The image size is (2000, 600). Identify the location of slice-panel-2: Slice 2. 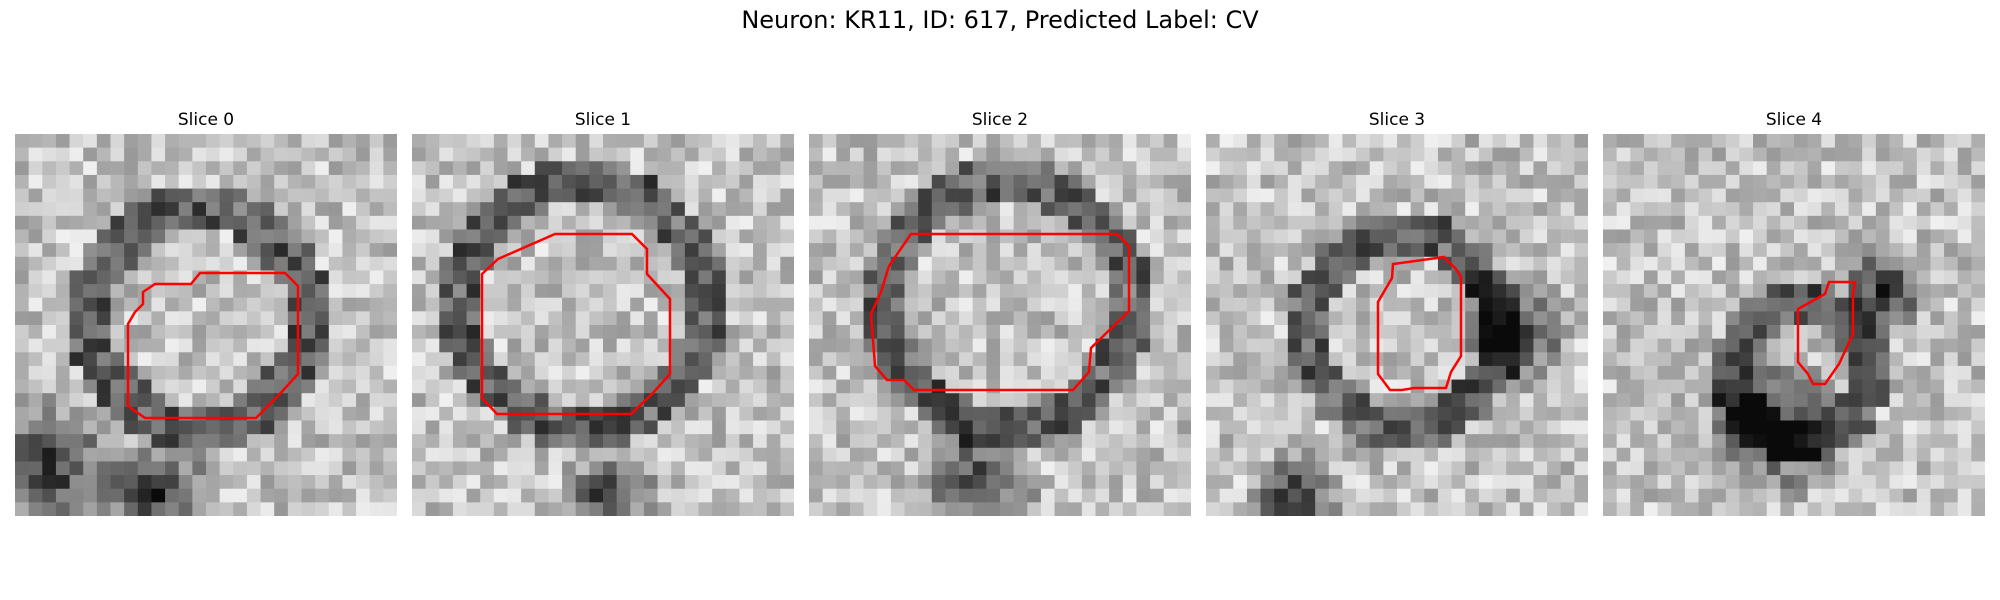
(1000, 313).